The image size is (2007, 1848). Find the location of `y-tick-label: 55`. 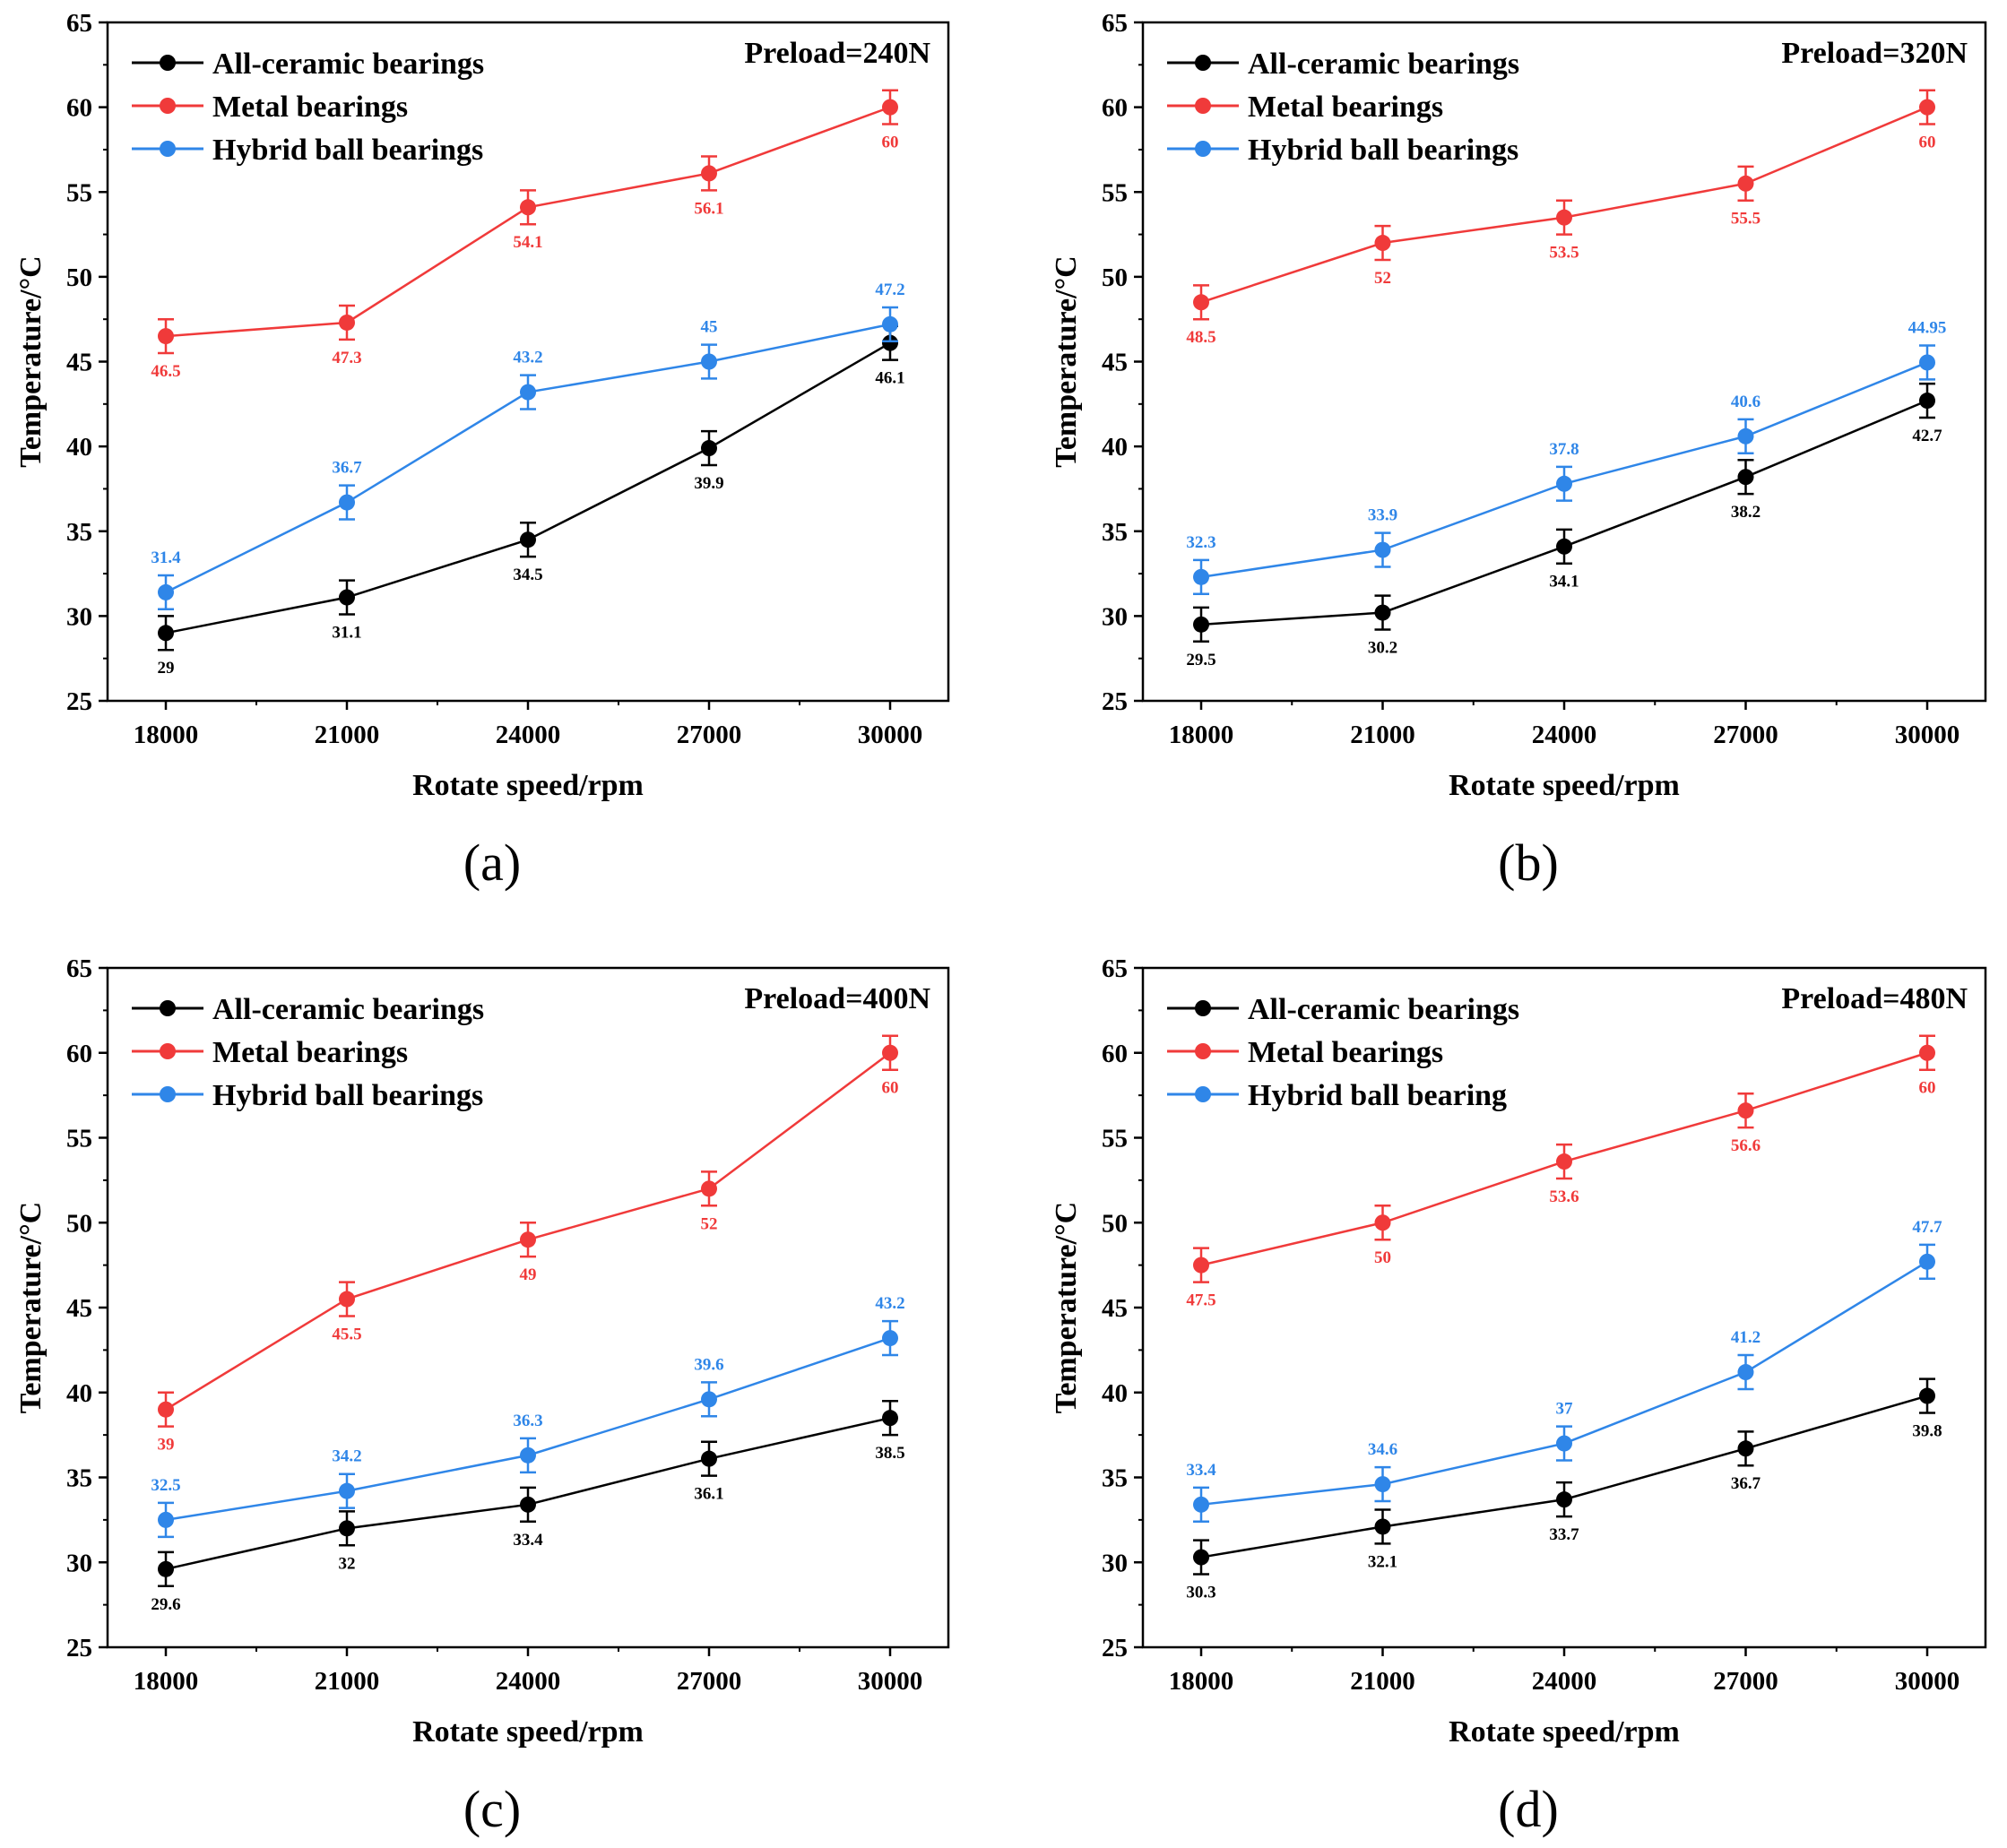

y-tick-label: 55 is located at coordinates (1115, 192).